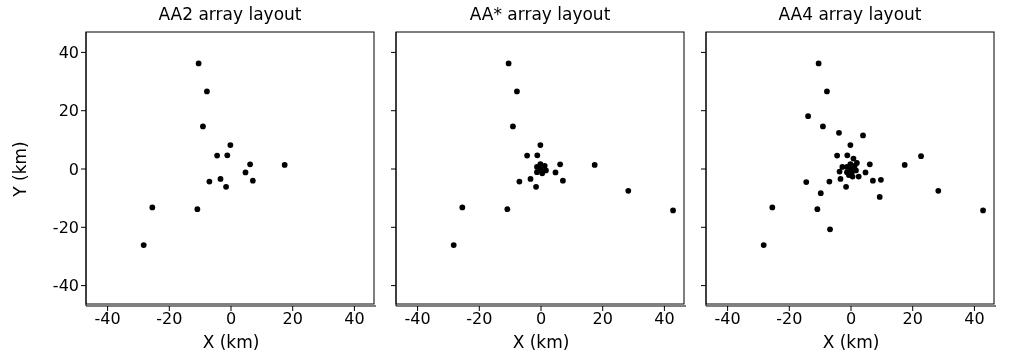 The image size is (1011, 361). Describe the element at coordinates (20, 169) in the screenshot. I see `y-axis-title: Y (km)` at that location.